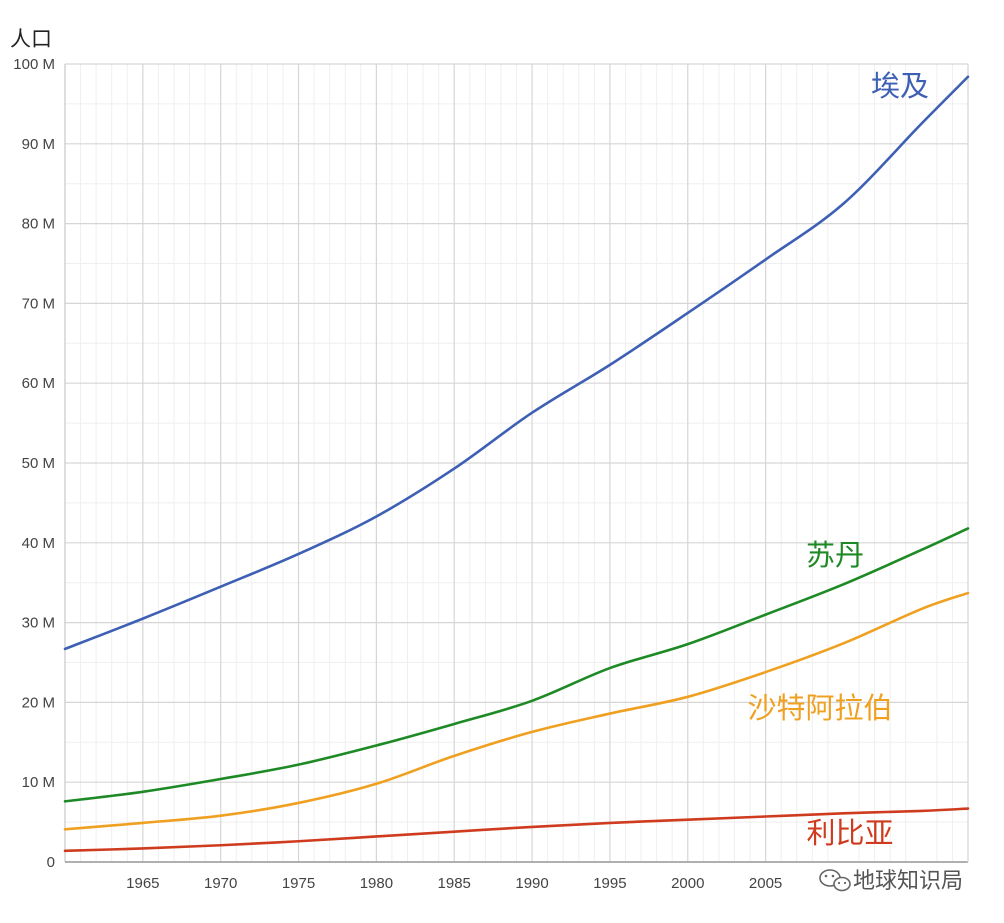 This screenshot has width=1004, height=923. I want to click on y-tick-label: 50 M, so click(38, 463).